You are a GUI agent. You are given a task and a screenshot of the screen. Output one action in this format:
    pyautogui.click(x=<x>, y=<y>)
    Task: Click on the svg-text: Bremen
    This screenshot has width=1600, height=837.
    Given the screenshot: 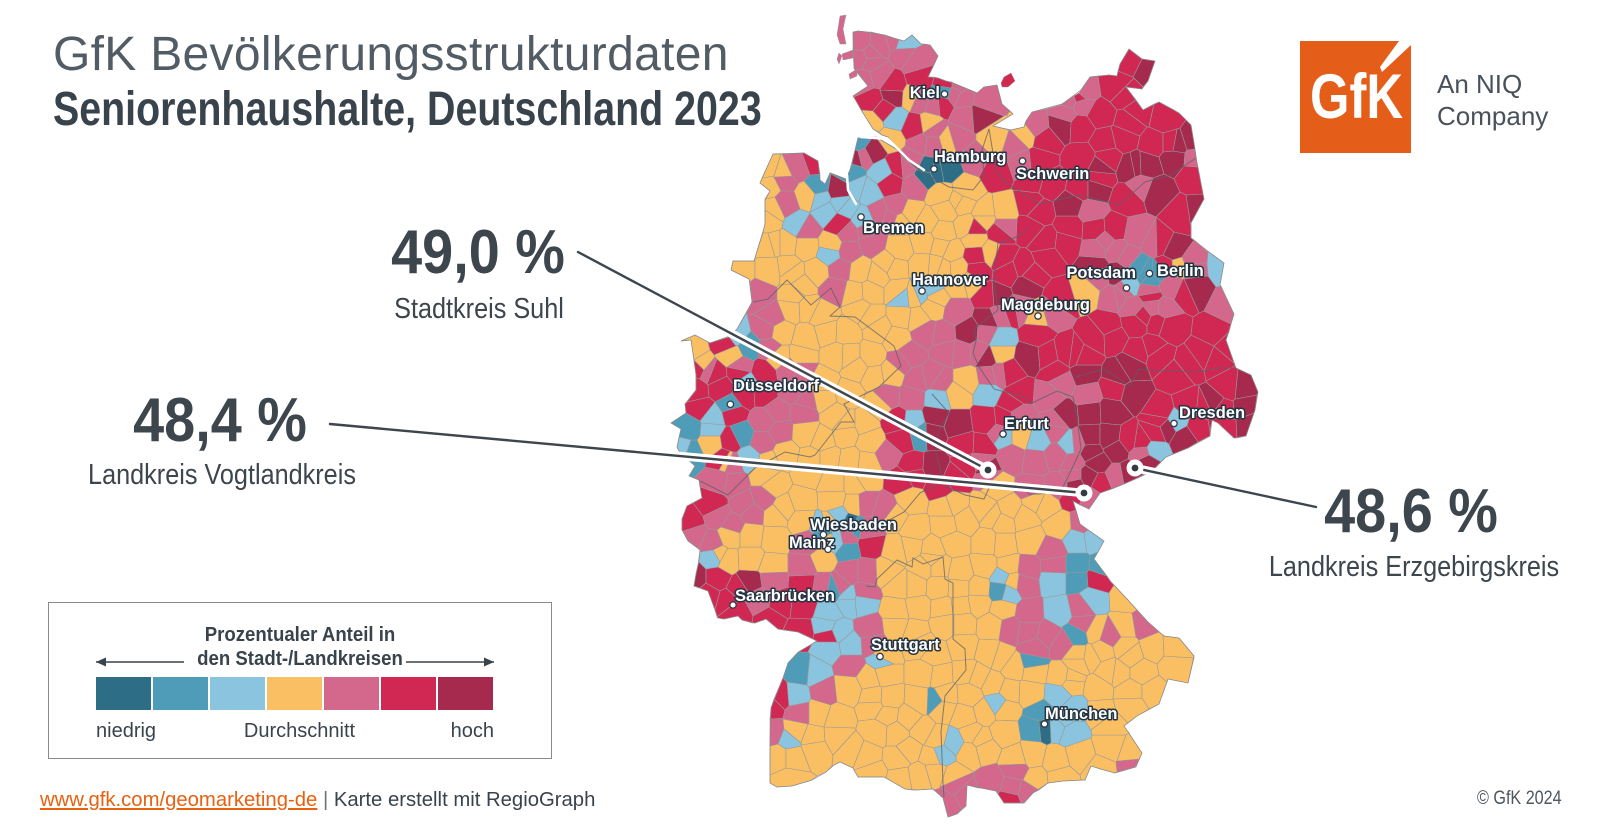 What is the action you would take?
    pyautogui.click(x=893, y=228)
    